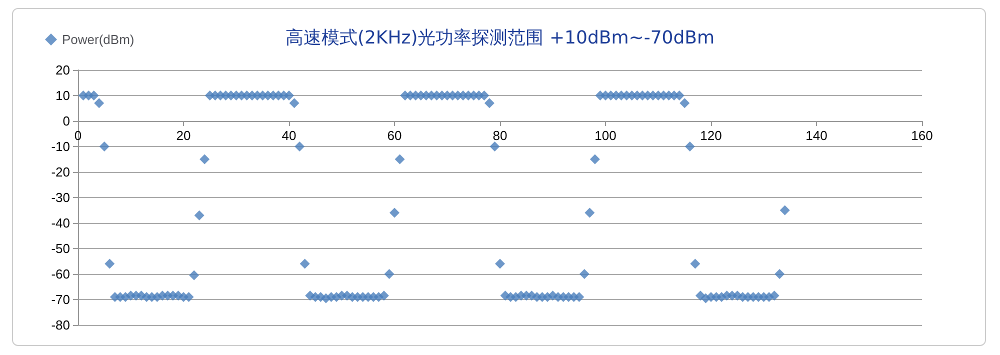 This screenshot has width=1000, height=355. Describe the element at coordinates (60, 325) in the screenshot. I see `y-tick-label: -80` at that location.